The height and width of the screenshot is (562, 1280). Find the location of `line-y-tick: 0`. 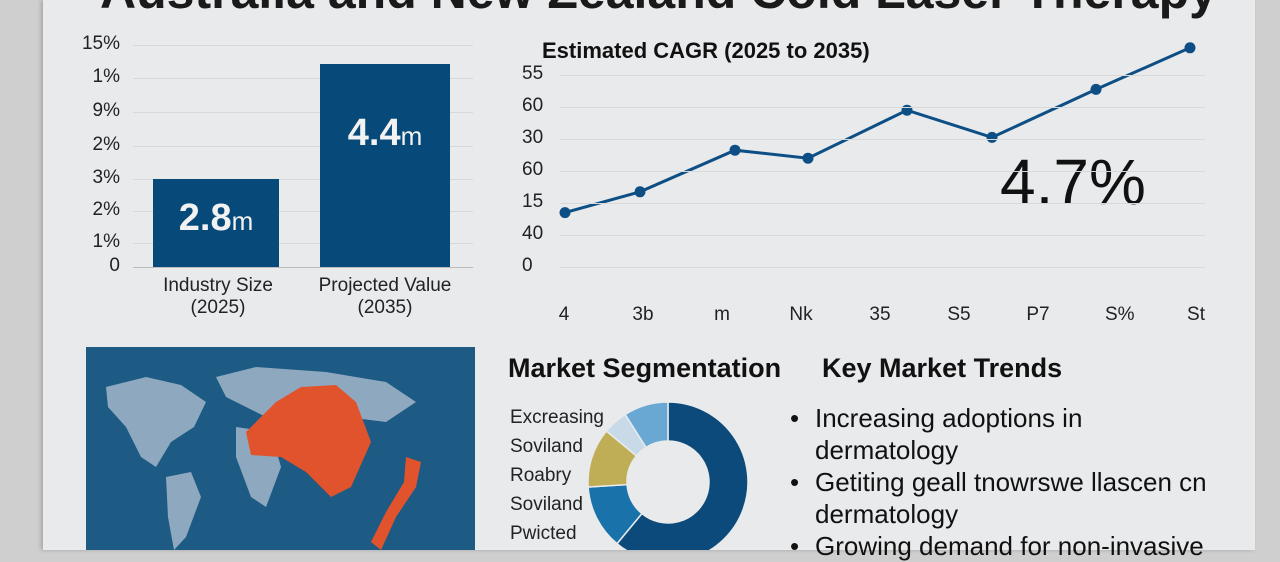

line-y-tick: 0 is located at coordinates (527, 265).